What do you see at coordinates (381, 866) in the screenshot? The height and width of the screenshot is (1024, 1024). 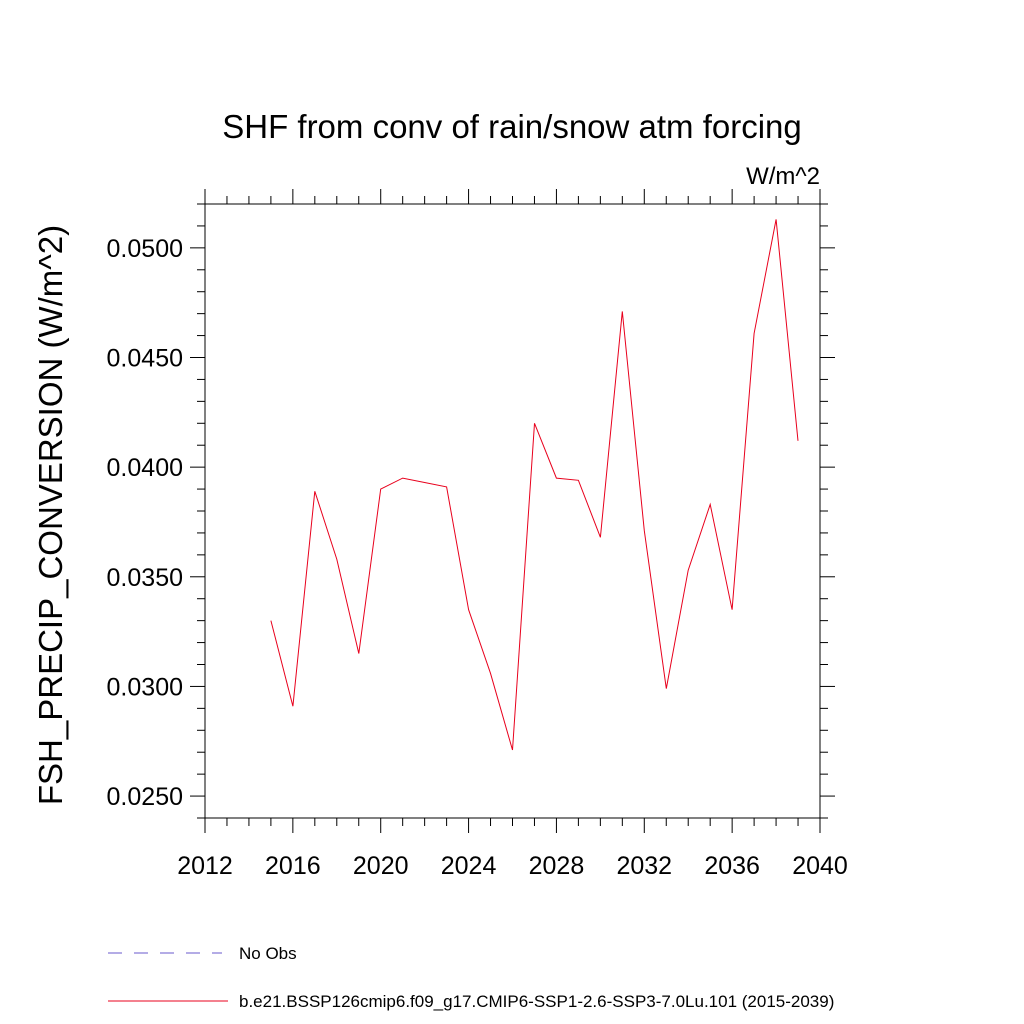 I see `x-tick-label: 2020` at bounding box center [381, 866].